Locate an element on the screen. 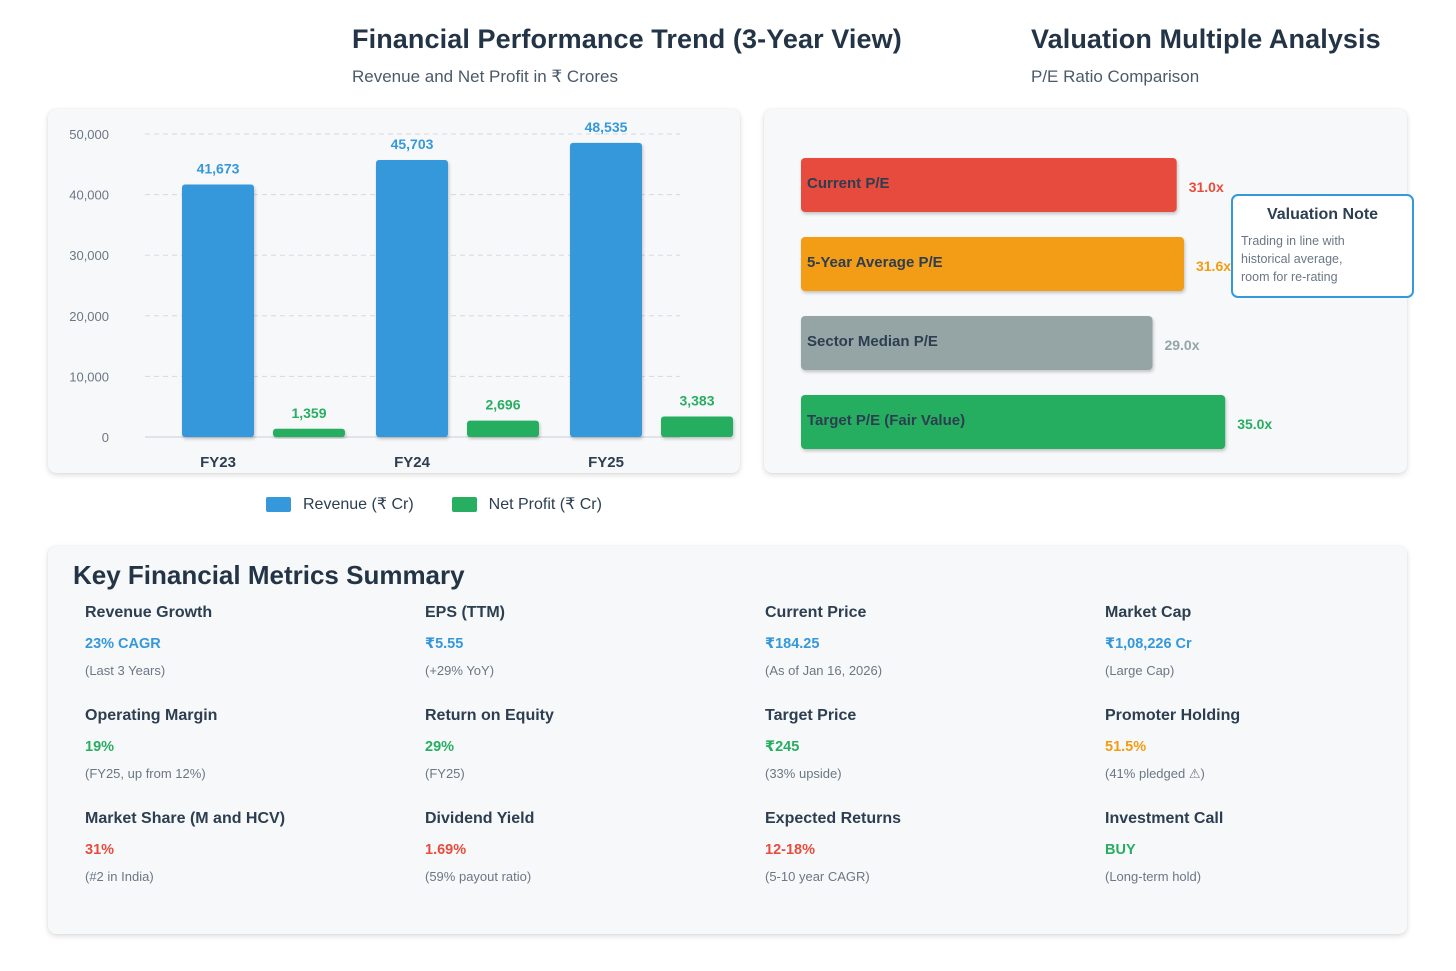 This screenshot has width=1456, height=971. pe-bar-label: Sector Median P/E is located at coordinates (872, 341).